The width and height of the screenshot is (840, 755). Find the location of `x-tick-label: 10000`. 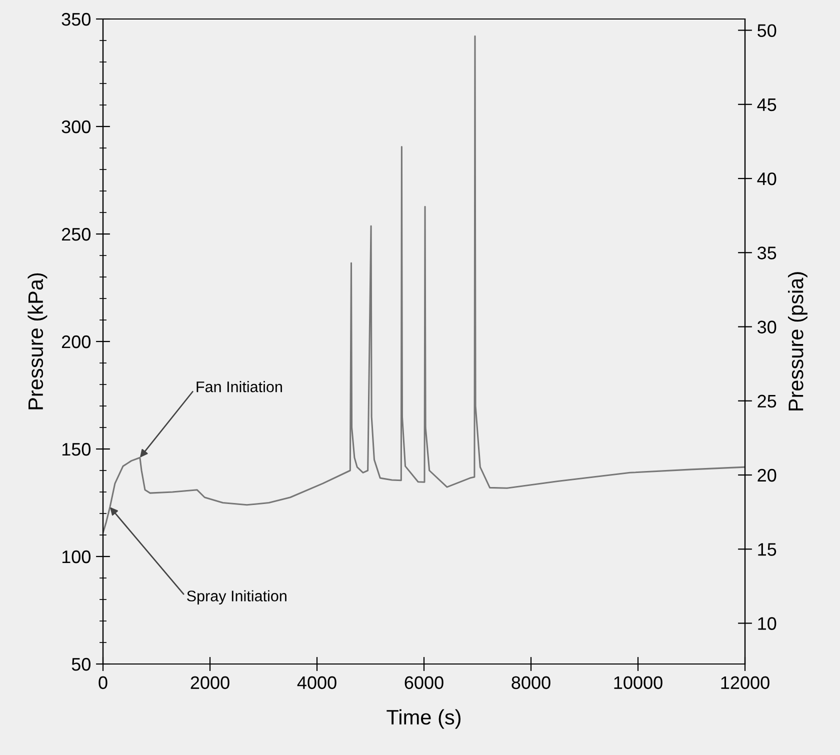

x-tick-label: 10000 is located at coordinates (638, 683).